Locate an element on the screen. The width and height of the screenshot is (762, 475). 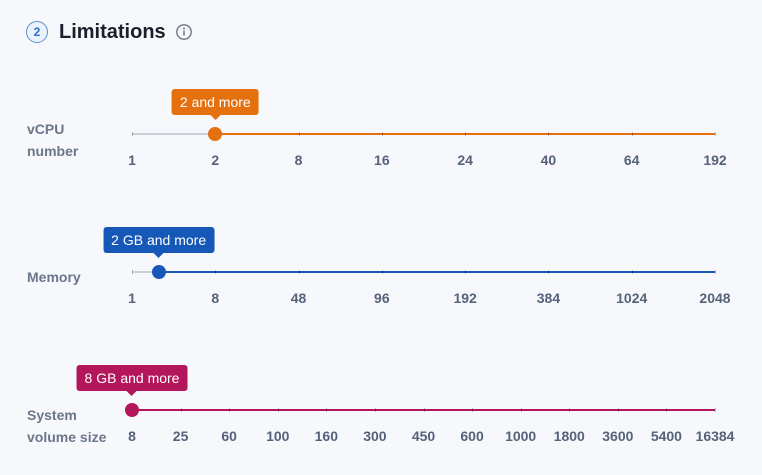
vcpu-tick-label: 40 is located at coordinates (548, 160).